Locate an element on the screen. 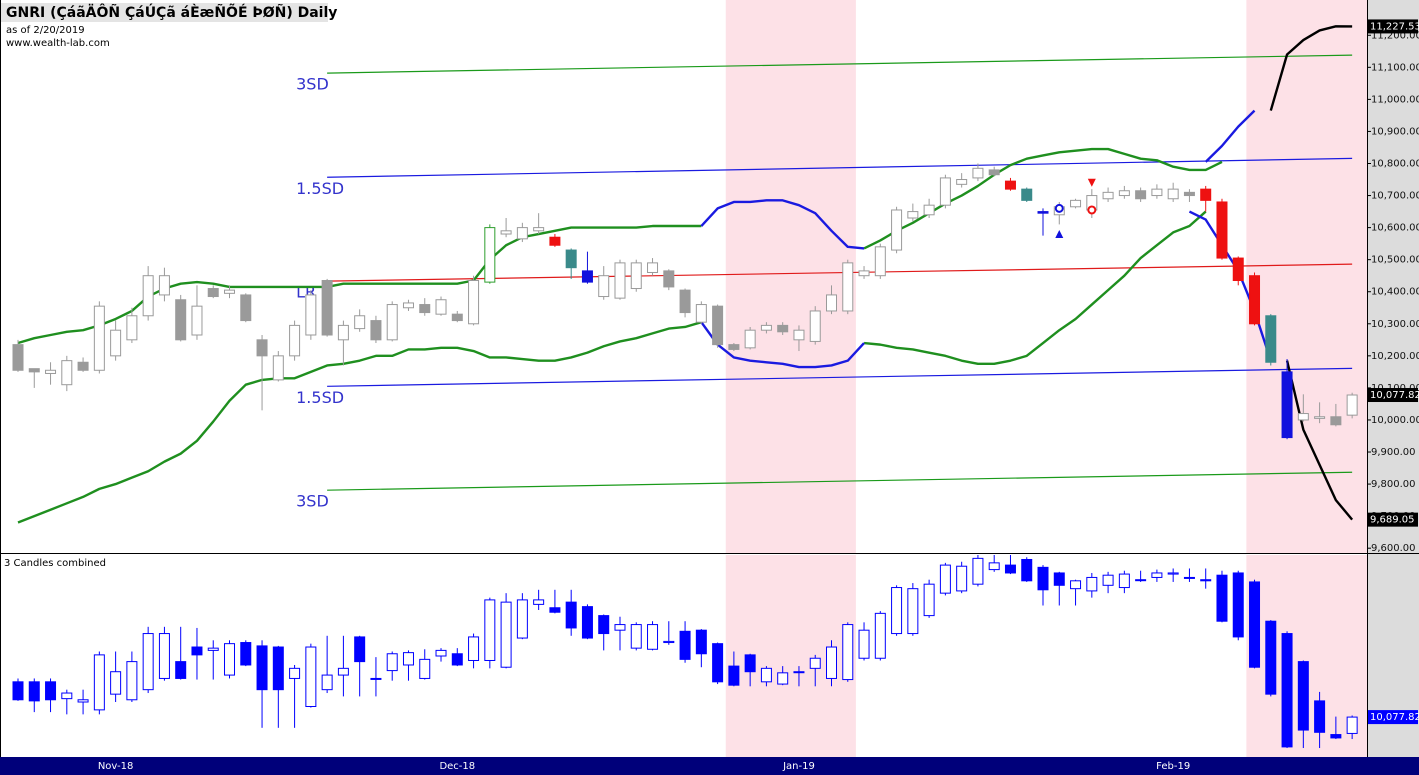  y-tick-label: 11,100.00 is located at coordinates (1395, 67).